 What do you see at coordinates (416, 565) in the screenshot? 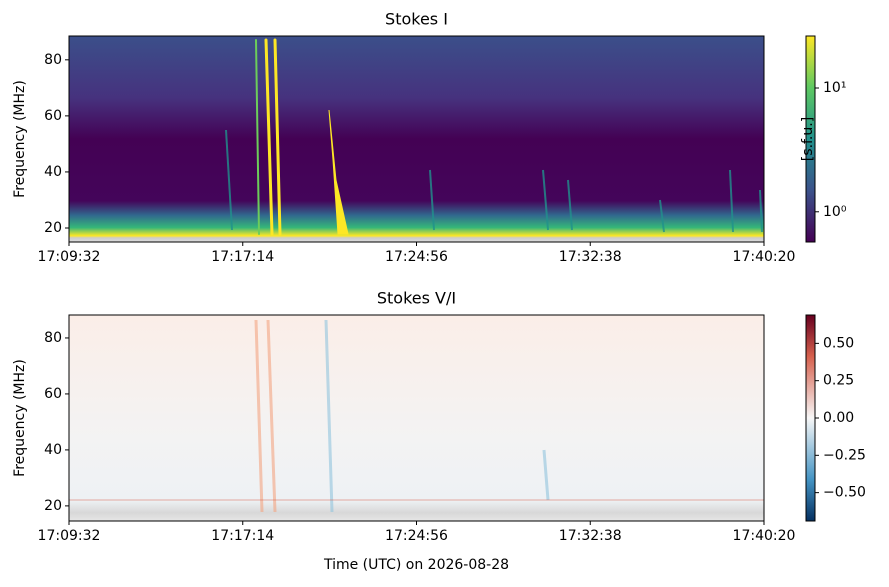
I see `x-axis-label: Time (UTC) on 2026-08-28` at bounding box center [416, 565].